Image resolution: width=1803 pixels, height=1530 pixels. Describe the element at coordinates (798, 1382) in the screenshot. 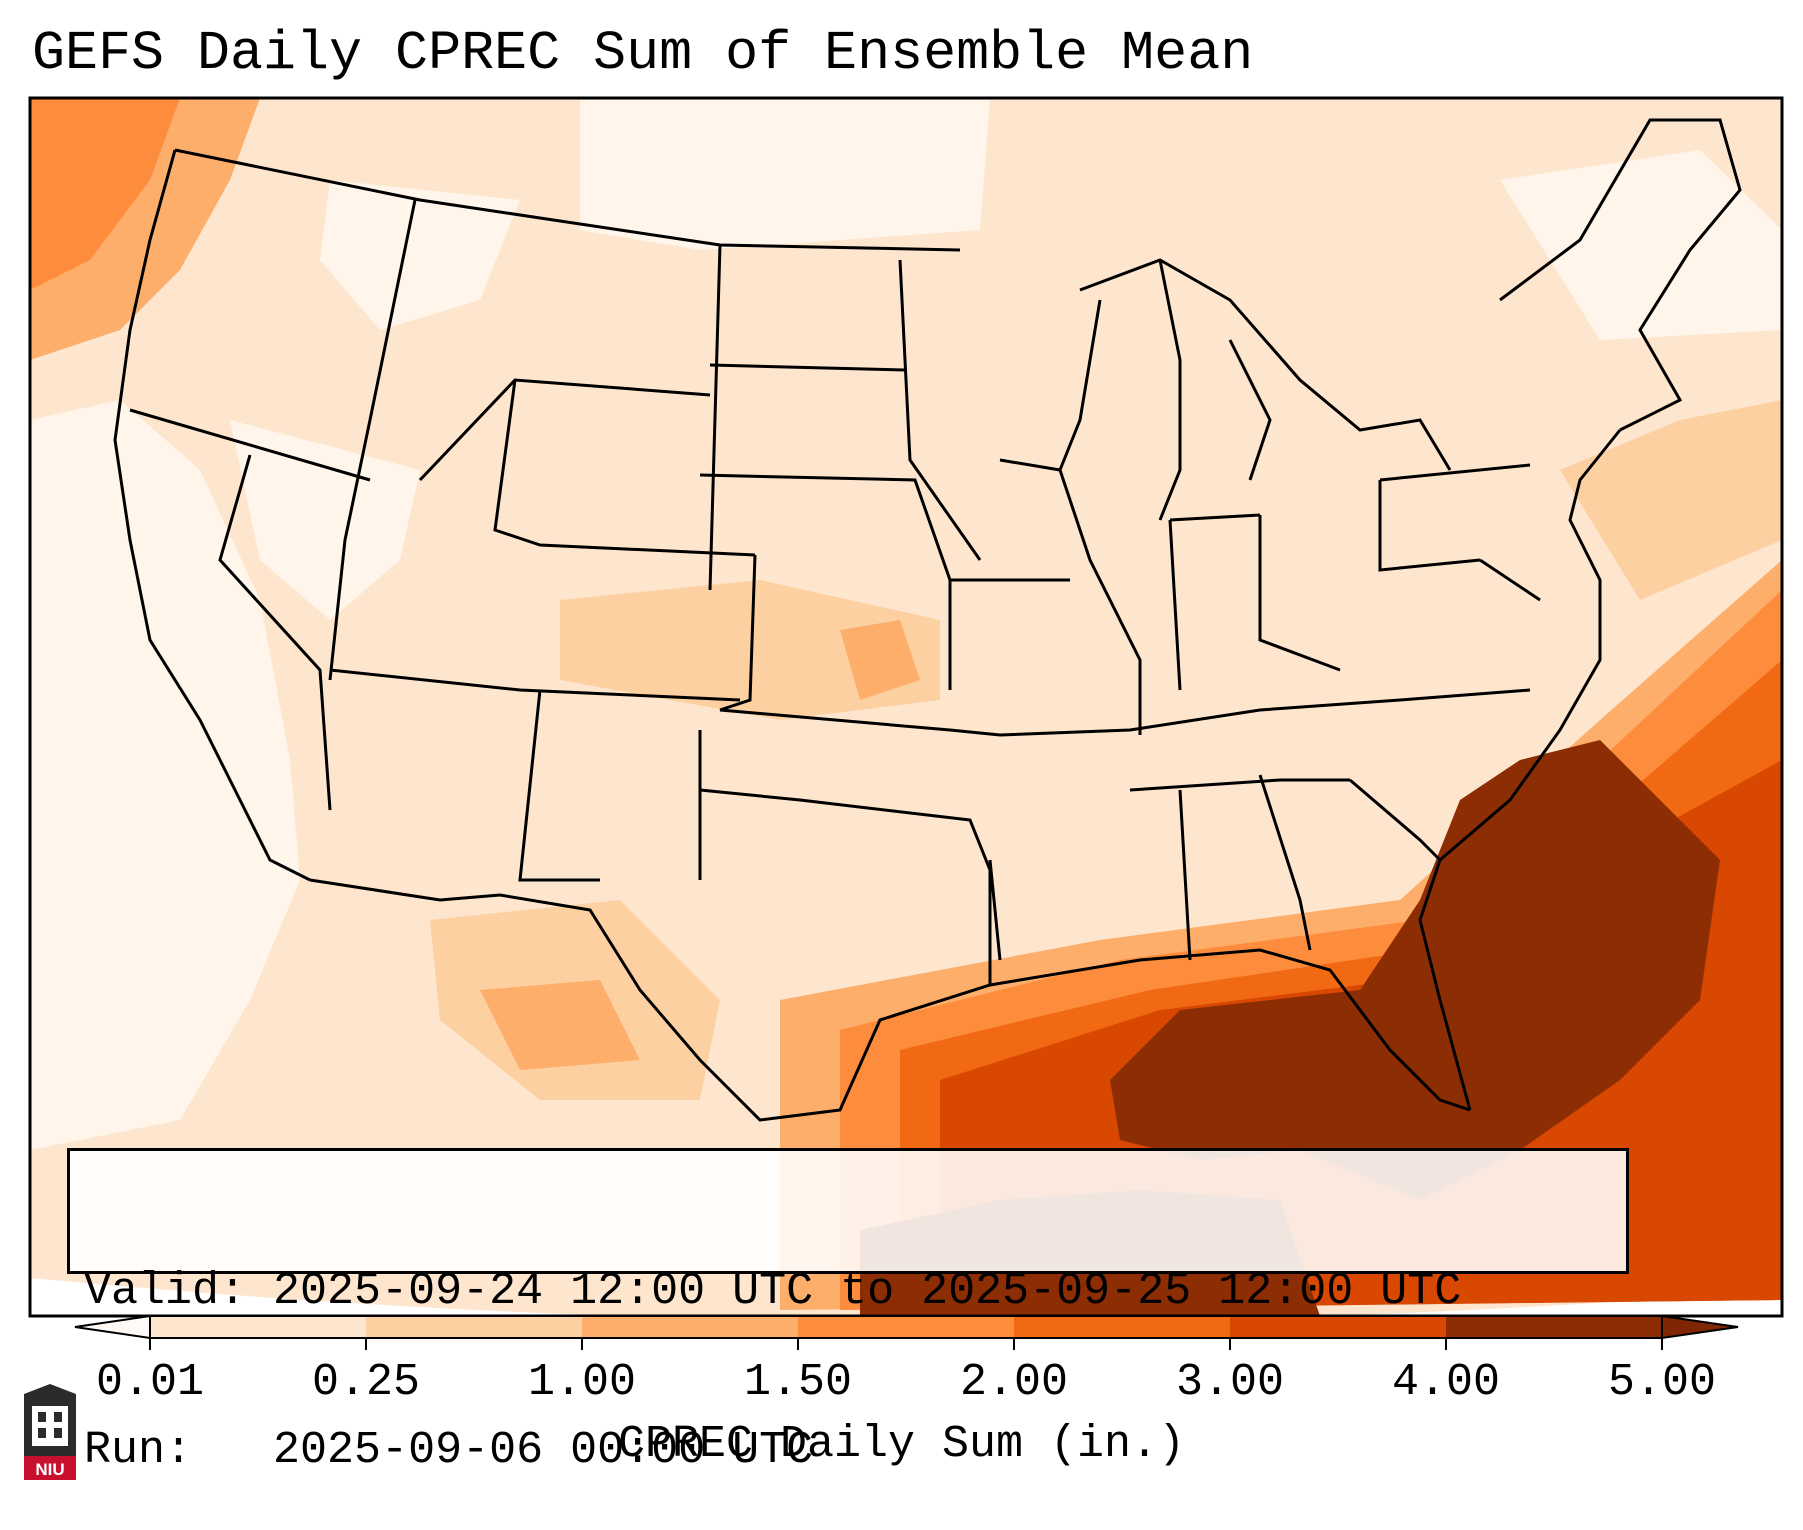

I see `colorbar-tick-label: 1.50` at that location.